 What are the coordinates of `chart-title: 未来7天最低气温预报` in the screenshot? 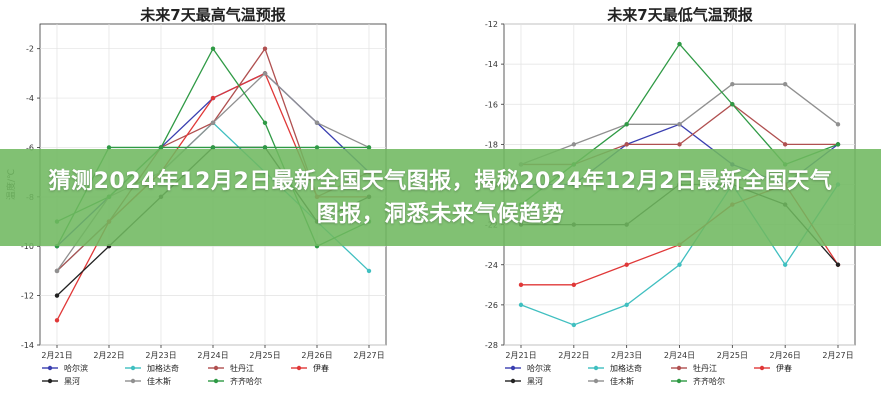 It's located at (679, 15).